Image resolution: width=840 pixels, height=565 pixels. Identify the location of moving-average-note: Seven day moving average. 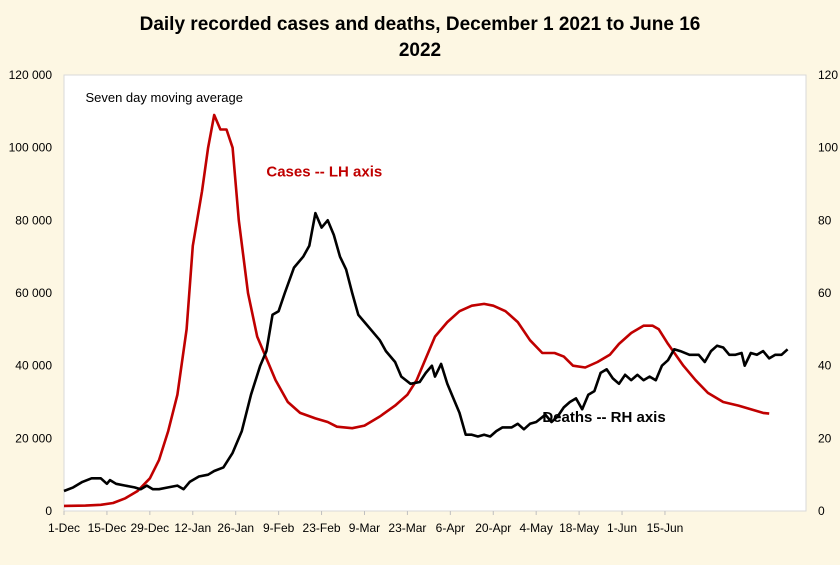
(164, 97).